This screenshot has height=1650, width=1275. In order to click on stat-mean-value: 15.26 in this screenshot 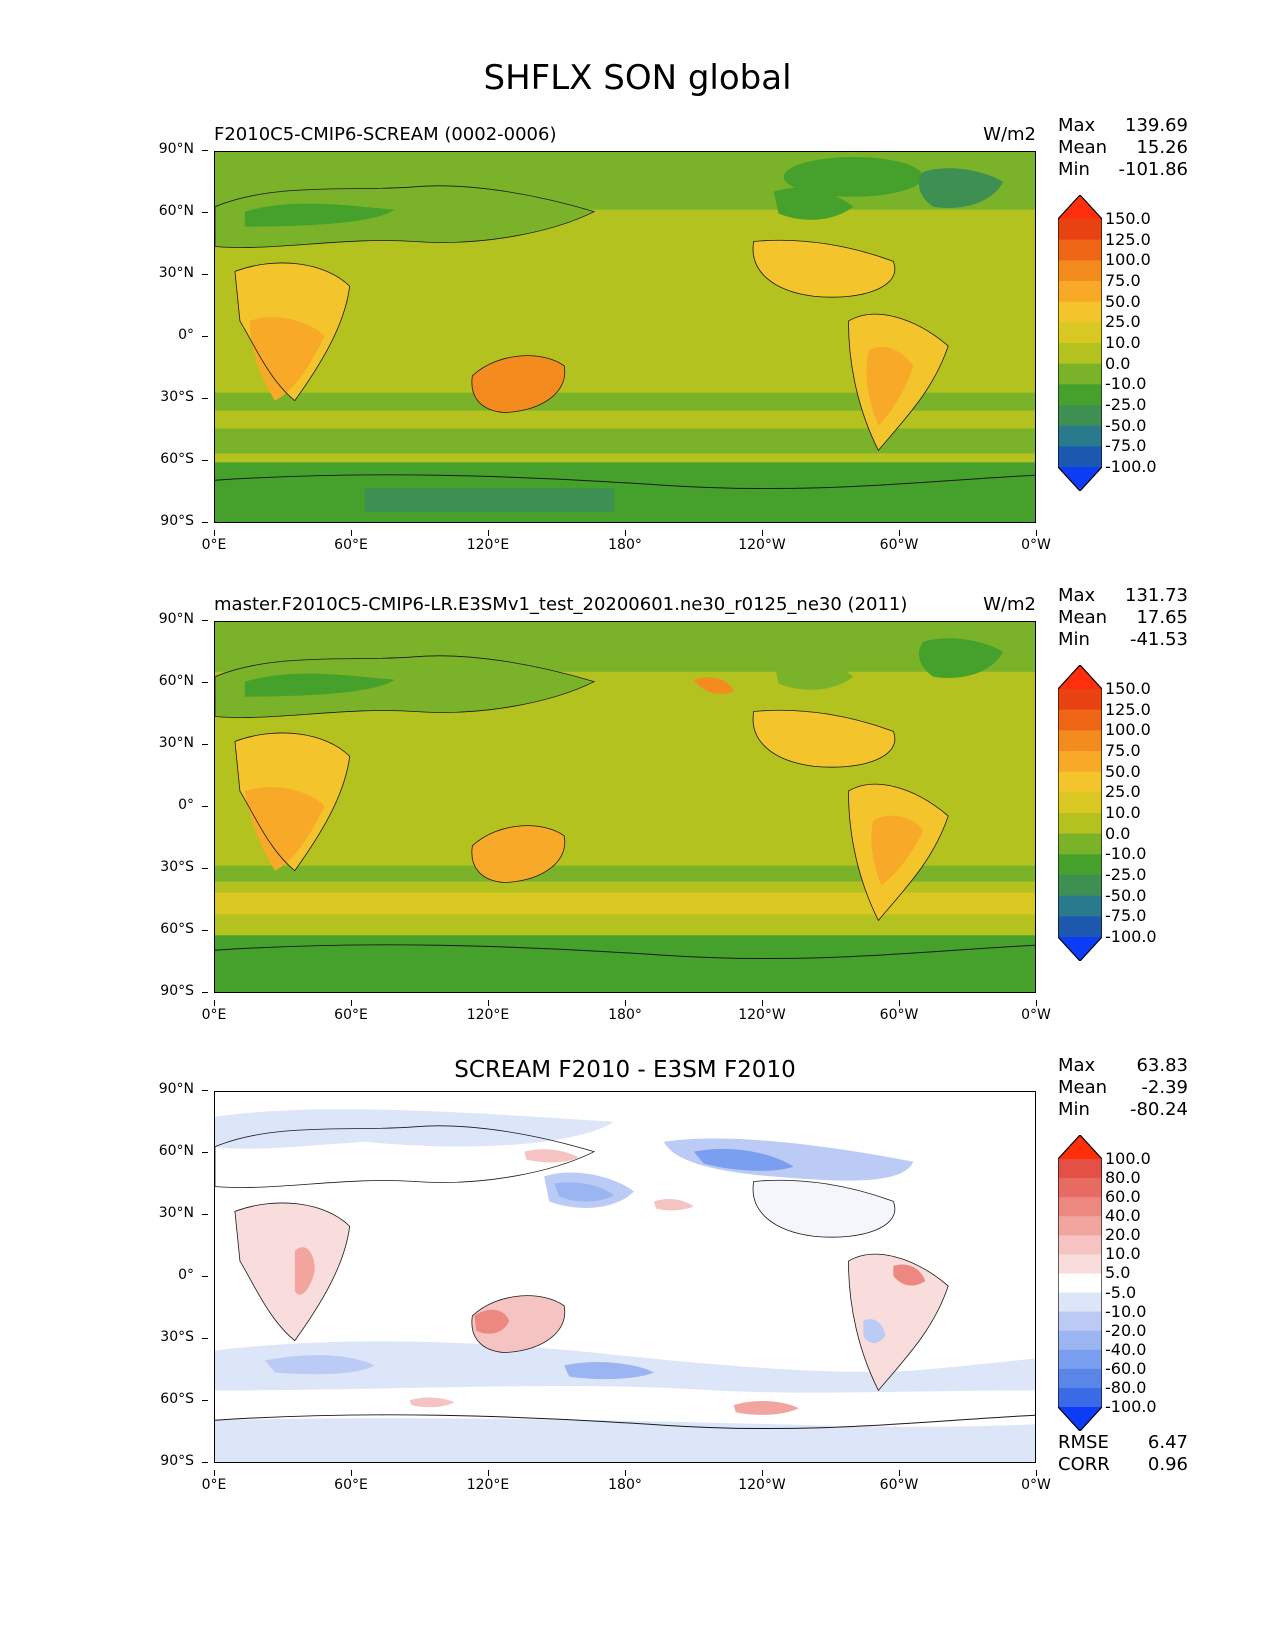, I will do `click(1162, 147)`.